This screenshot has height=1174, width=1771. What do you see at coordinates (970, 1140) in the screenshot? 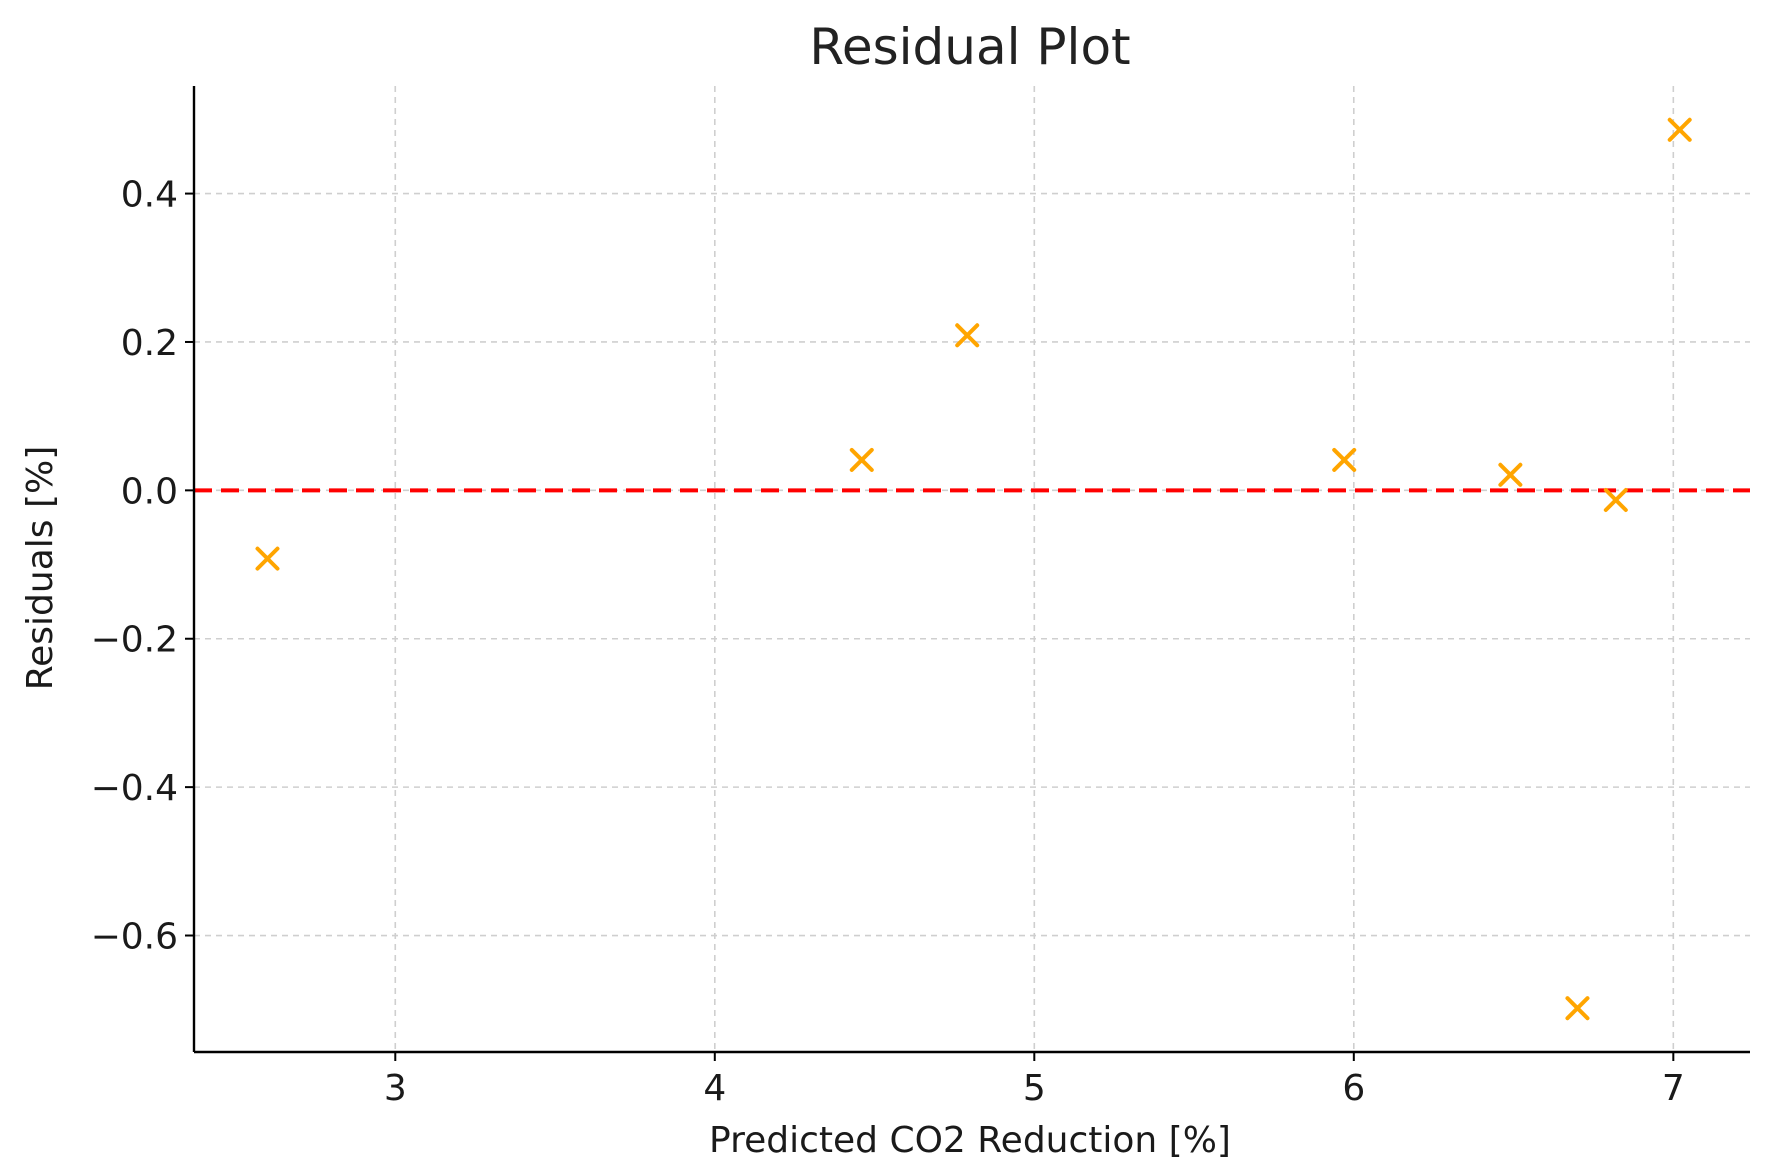
I see `x-axis-label: Predicted CO2 Reduction [%]` at bounding box center [970, 1140].